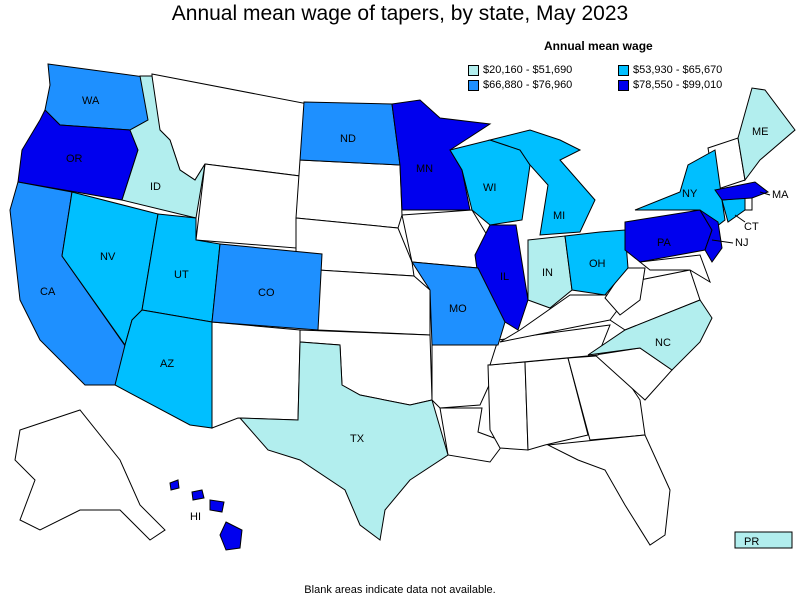 Image resolution: width=800 pixels, height=600 pixels. What do you see at coordinates (678, 85) in the screenshot?
I see `legend-label-tier-4: $78,550 - $99,010` at bounding box center [678, 85].